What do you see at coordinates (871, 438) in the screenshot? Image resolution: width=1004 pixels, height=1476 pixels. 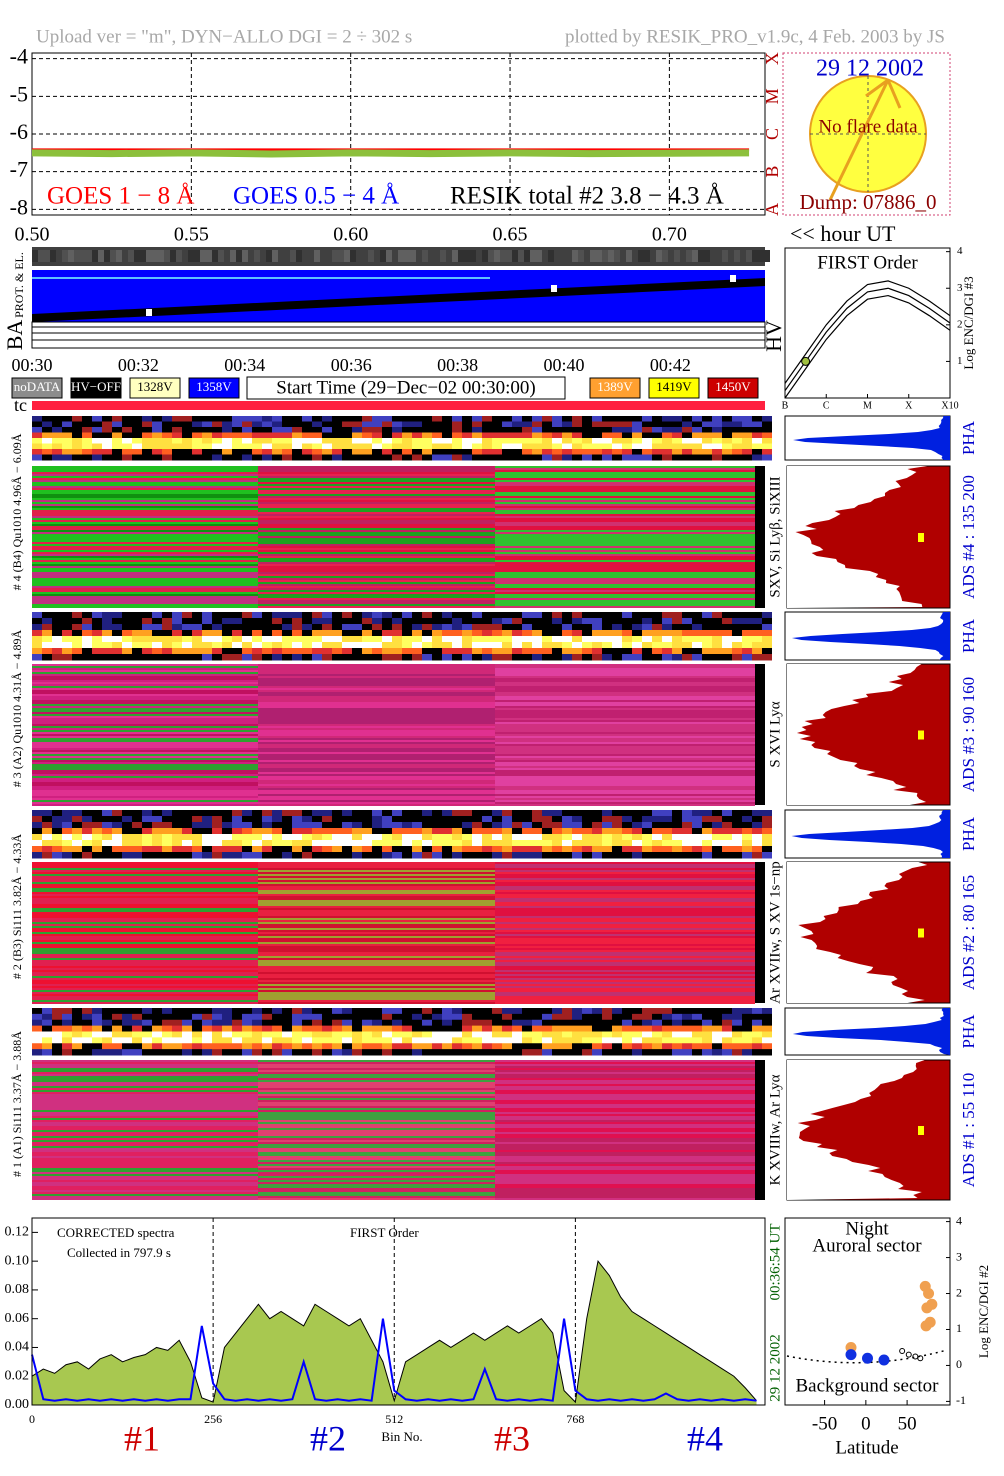 I see `pha-hist` at bounding box center [871, 438].